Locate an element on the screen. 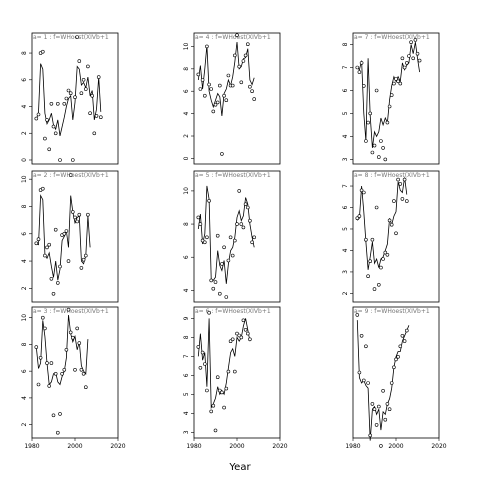 The image size is (480, 480). panel-title: a= 1 : f=WHoest(XIVb+1 is located at coordinates (71, 37).